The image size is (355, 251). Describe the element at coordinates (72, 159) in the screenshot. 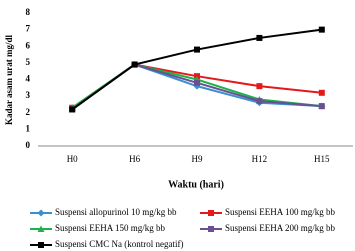

I see `x-tick-label: H0` at that location.